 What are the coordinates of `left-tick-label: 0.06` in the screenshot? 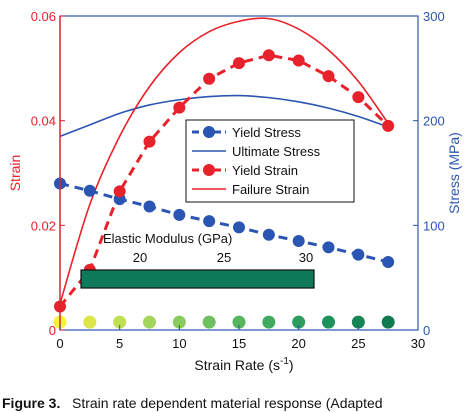 It's located at (43, 16).